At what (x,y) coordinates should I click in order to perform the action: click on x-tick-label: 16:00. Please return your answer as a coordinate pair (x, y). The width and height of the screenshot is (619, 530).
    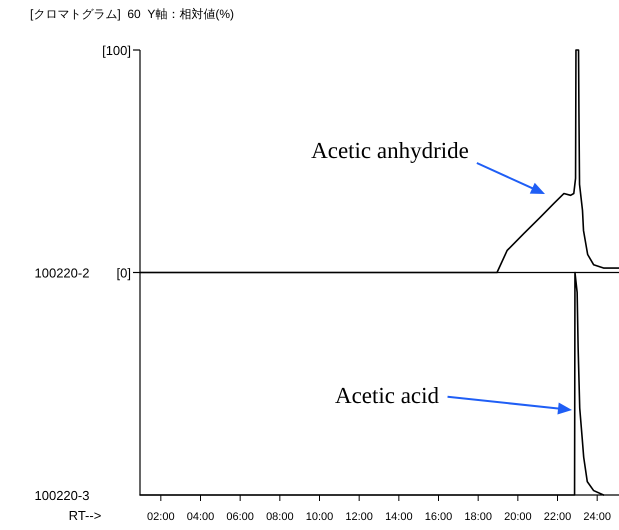
    Looking at the image, I should click on (438, 517).